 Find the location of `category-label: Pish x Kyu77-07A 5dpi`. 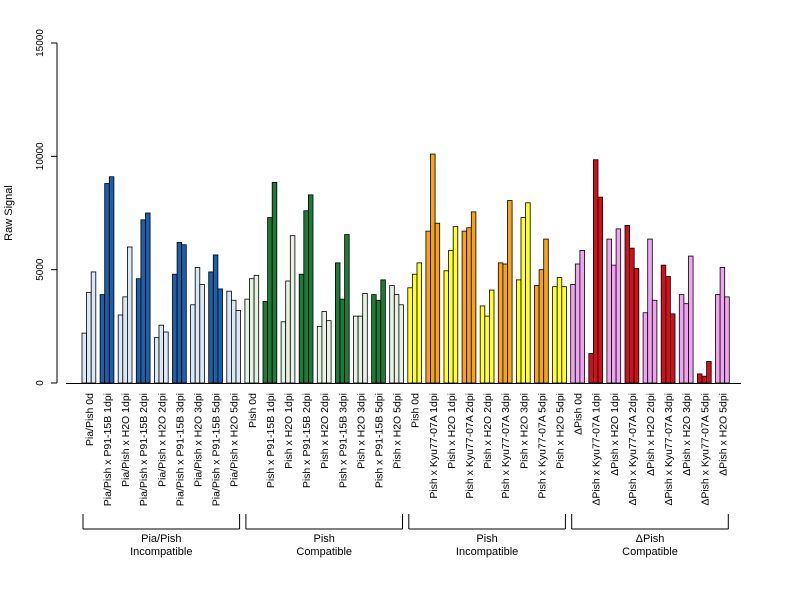

category-label: Pish x Kyu77-07A 5dpi is located at coordinates (542, 446).